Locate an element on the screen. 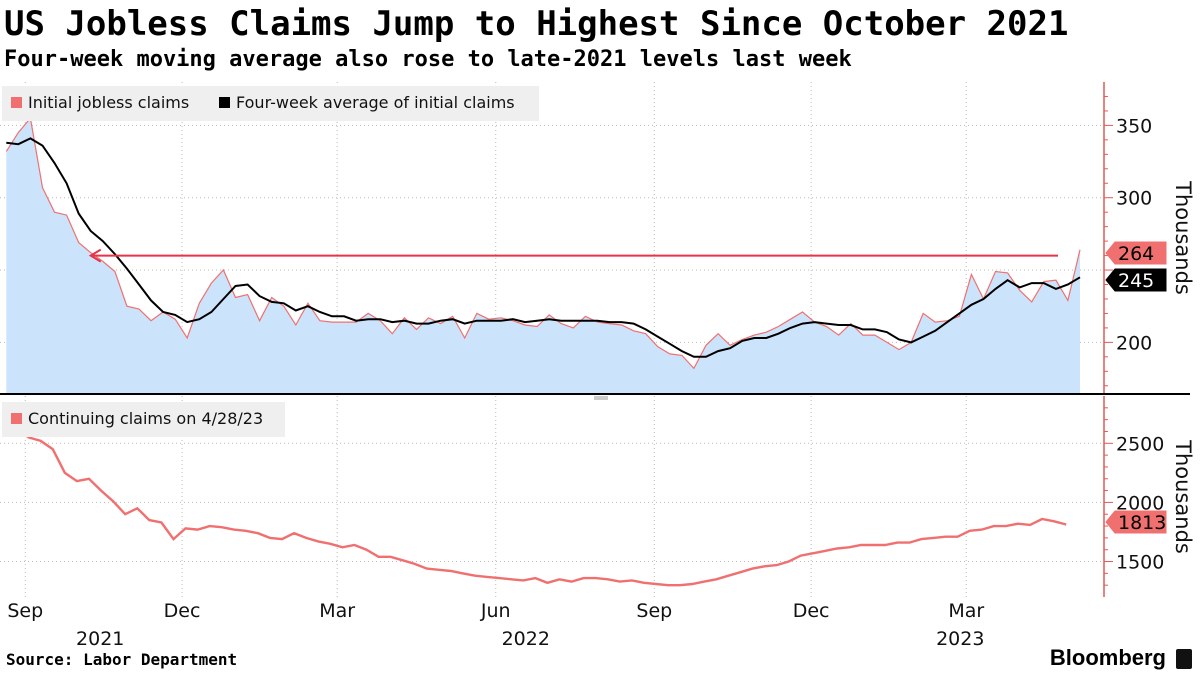 The image size is (1200, 675). bottom-y-ticks: 1500 2000 2500 is located at coordinates (1140, 503).